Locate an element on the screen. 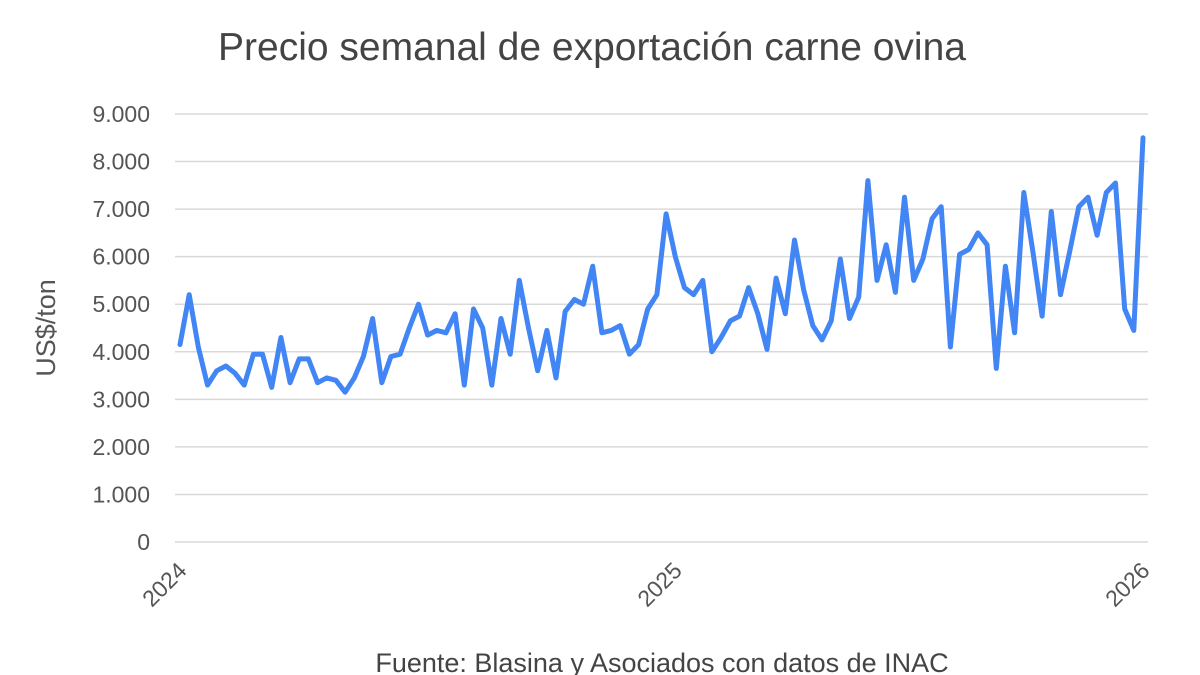 This screenshot has height=675, width=1200. y-tick-label: 5.000 is located at coordinates (121, 304).